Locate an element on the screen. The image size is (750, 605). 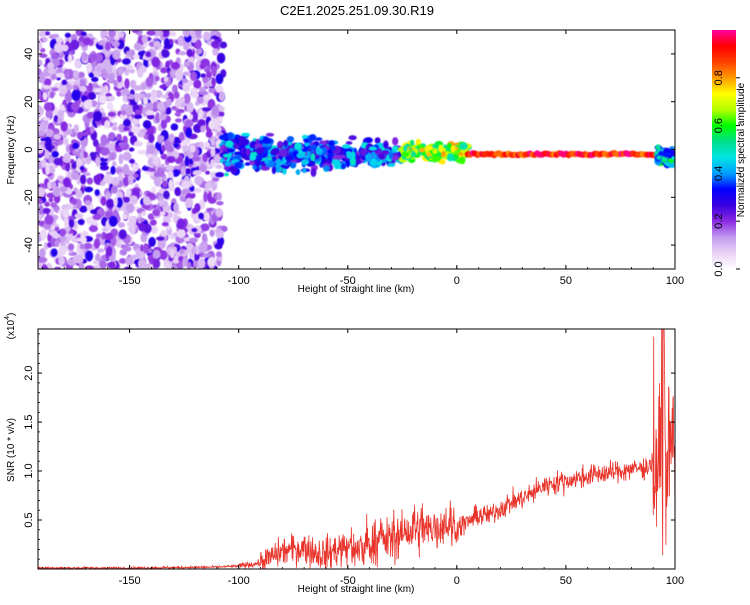
colorbar-tick-label: 0.8 is located at coordinates (719, 77).